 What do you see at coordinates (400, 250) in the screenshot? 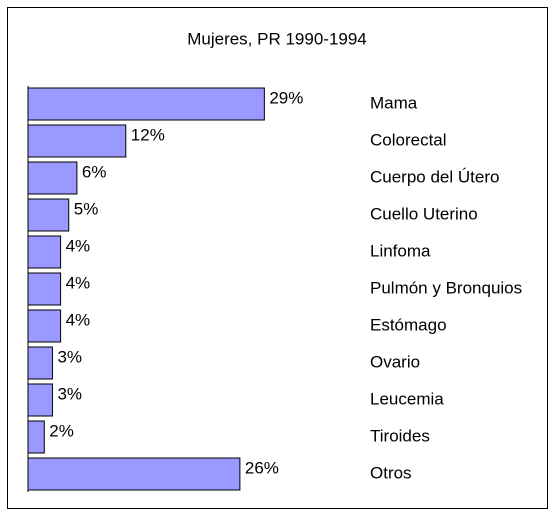
I see `category-label: Linfoma` at bounding box center [400, 250].